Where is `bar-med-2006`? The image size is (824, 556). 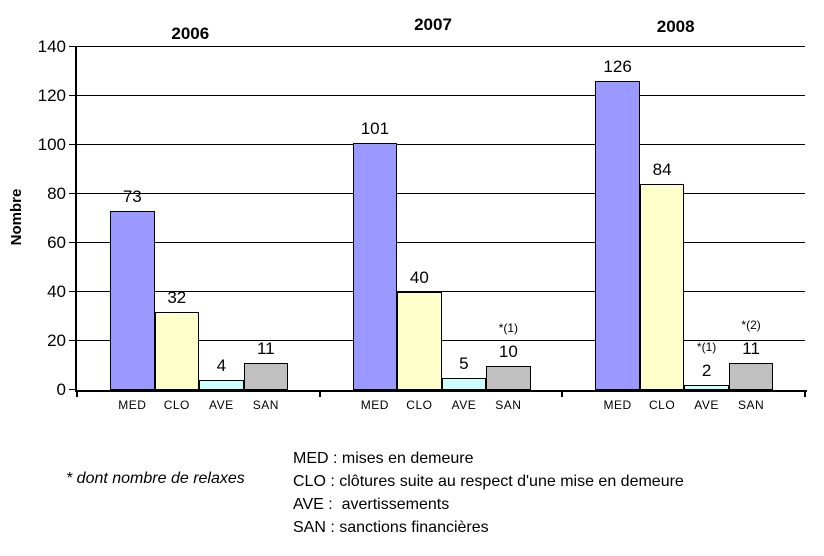
bar-med-2006 is located at coordinates (132, 300).